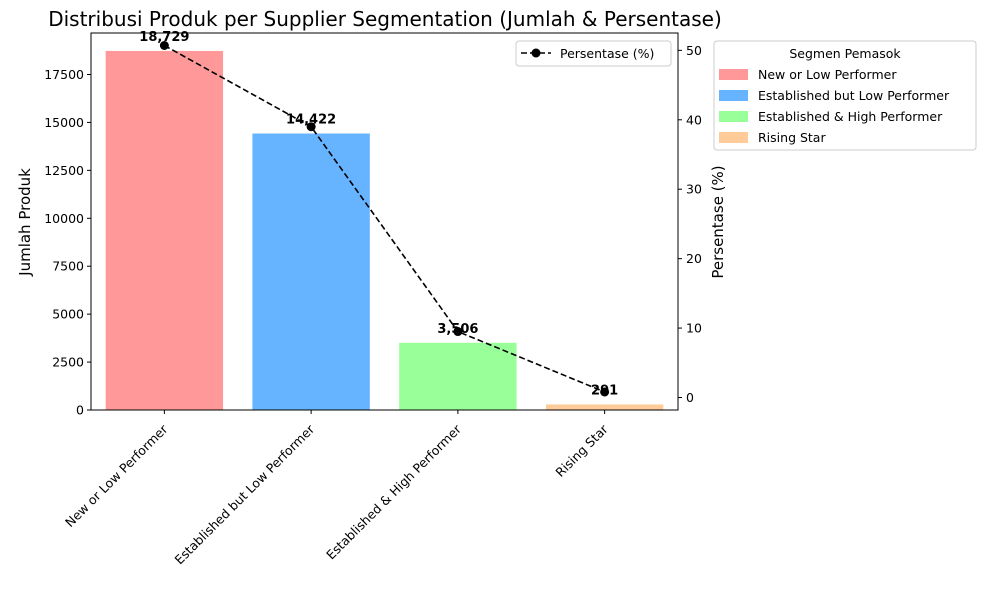 This screenshot has height=590, width=986. I want to click on y-tick-label: 12500, so click(64, 170).